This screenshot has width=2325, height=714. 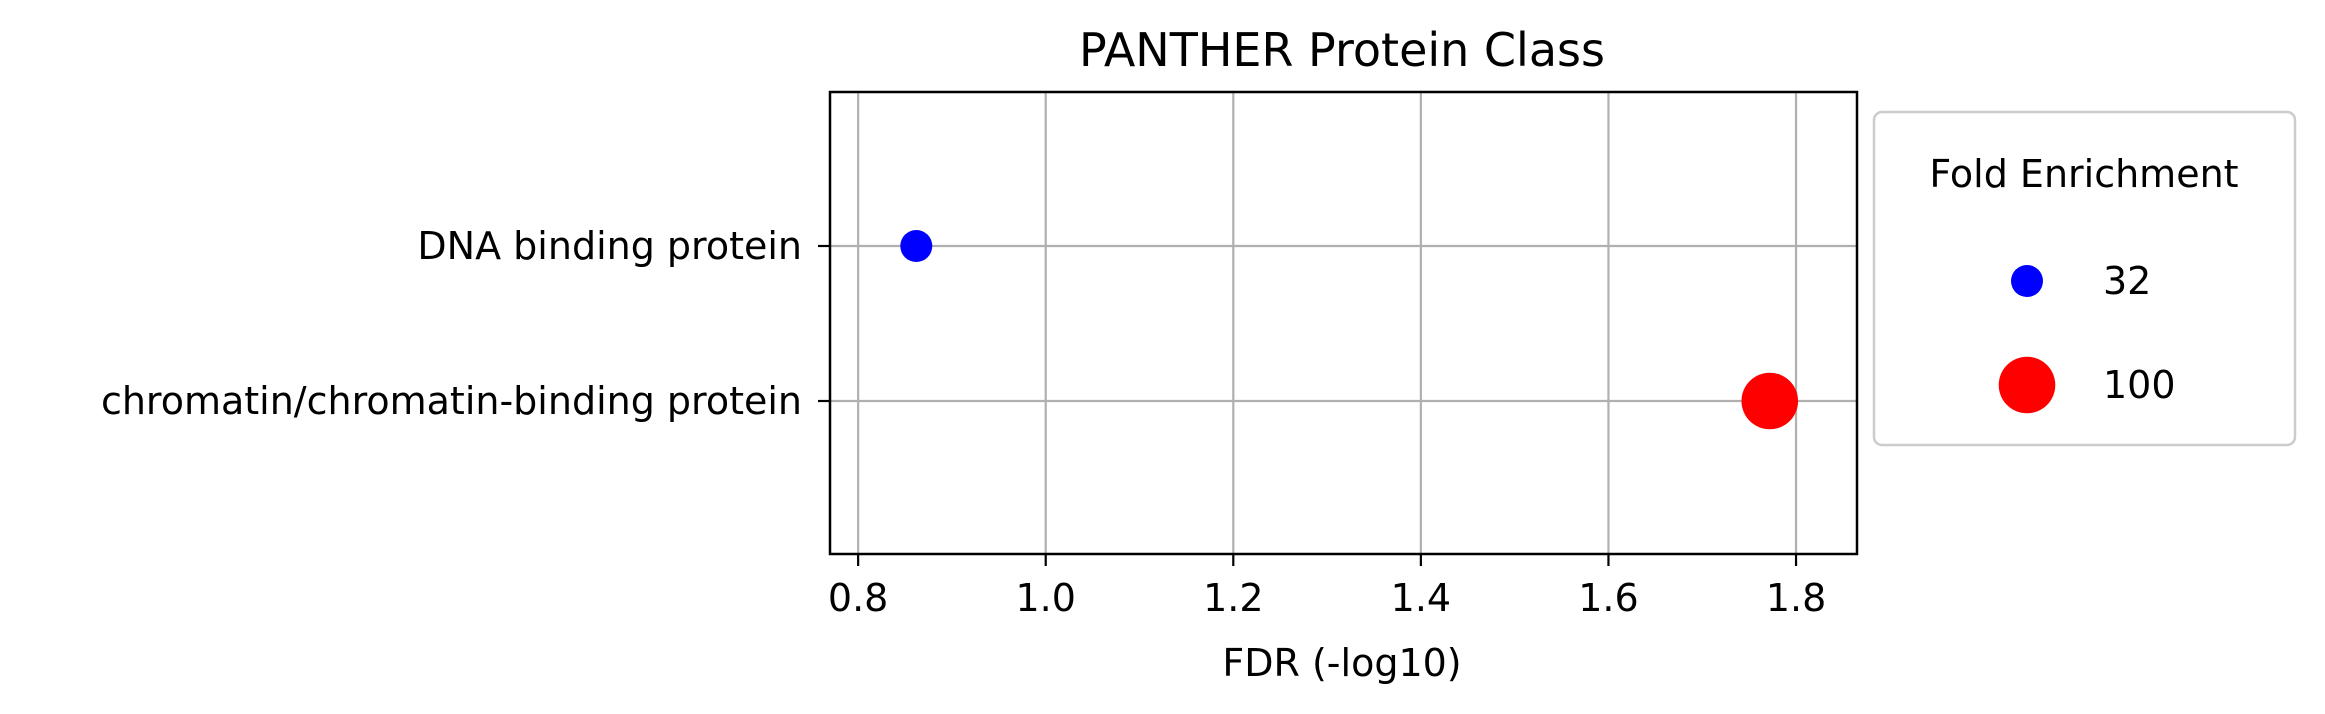 What do you see at coordinates (451, 401) in the screenshot?
I see `y-tick-label: chromatin/chromatin-binding protein` at bounding box center [451, 401].